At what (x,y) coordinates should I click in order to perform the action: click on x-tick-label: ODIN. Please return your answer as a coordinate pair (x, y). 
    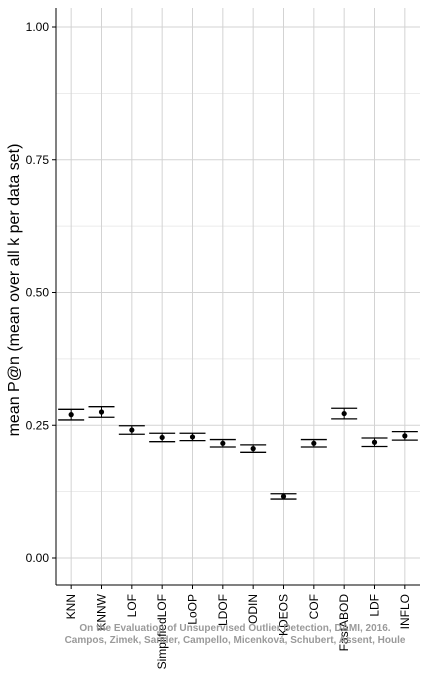
    Looking at the image, I should click on (253, 609).